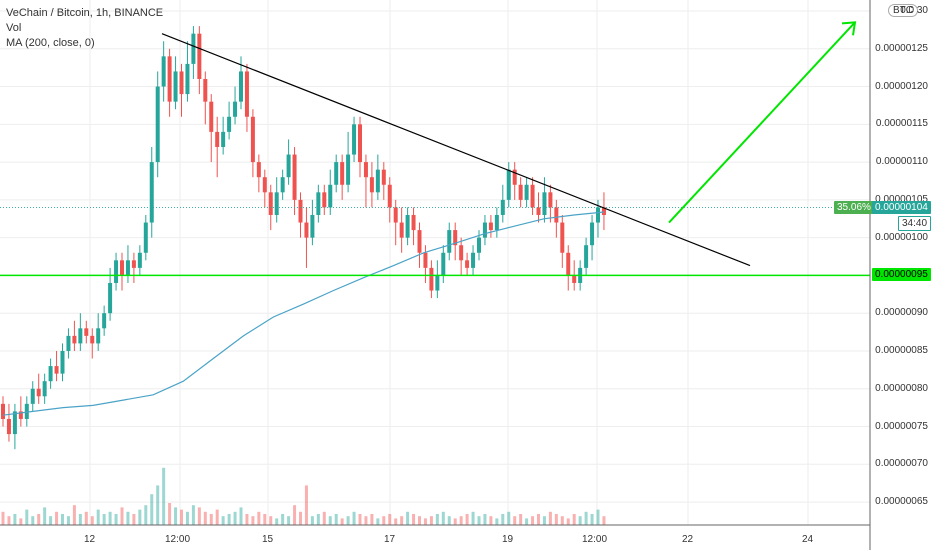 This screenshot has width=932, height=550. I want to click on price-tick-label: 0.00000110, so click(901, 162).